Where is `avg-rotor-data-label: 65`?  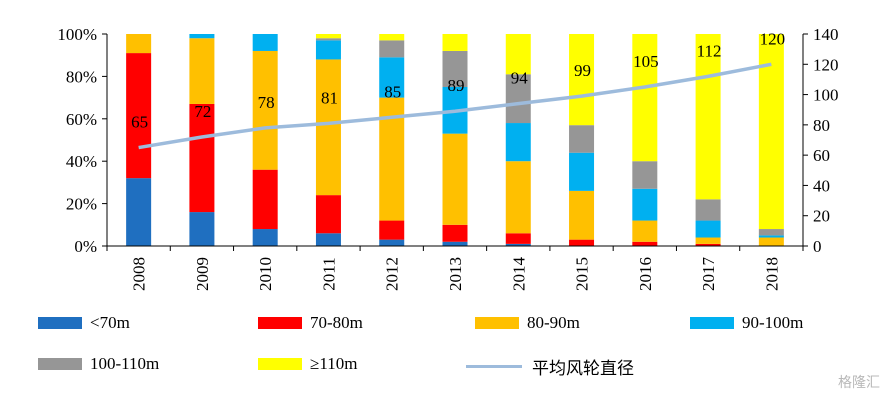 avg-rotor-data-label: 65 is located at coordinates (139, 122).